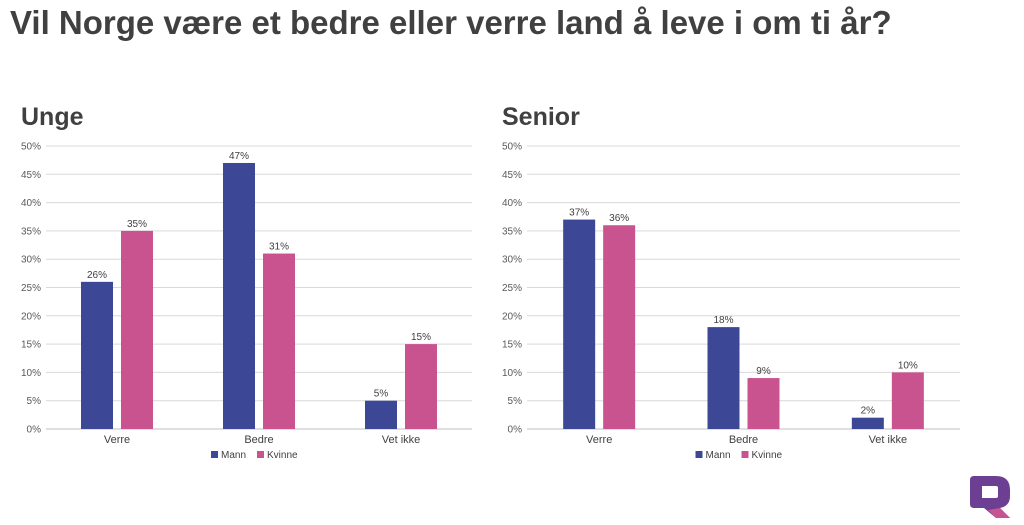 This screenshot has width=1024, height=525. I want to click on chart-0-ytick-label: 25%, so click(31, 288).